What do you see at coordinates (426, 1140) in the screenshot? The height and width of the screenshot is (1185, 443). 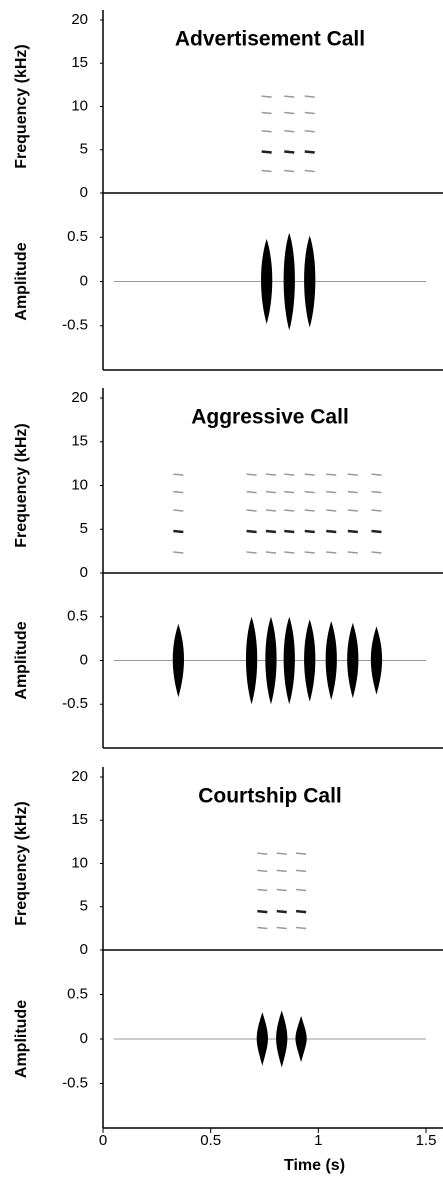 I see `x-tick-label: 1.5` at bounding box center [426, 1140].